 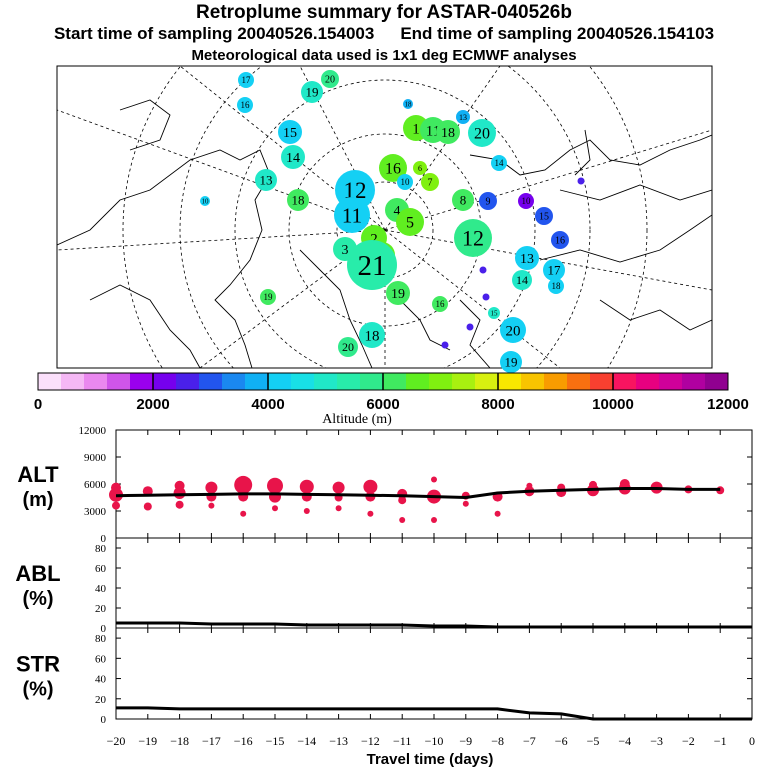 I want to click on trajectory-marker-label: 18, so click(x=372, y=336).